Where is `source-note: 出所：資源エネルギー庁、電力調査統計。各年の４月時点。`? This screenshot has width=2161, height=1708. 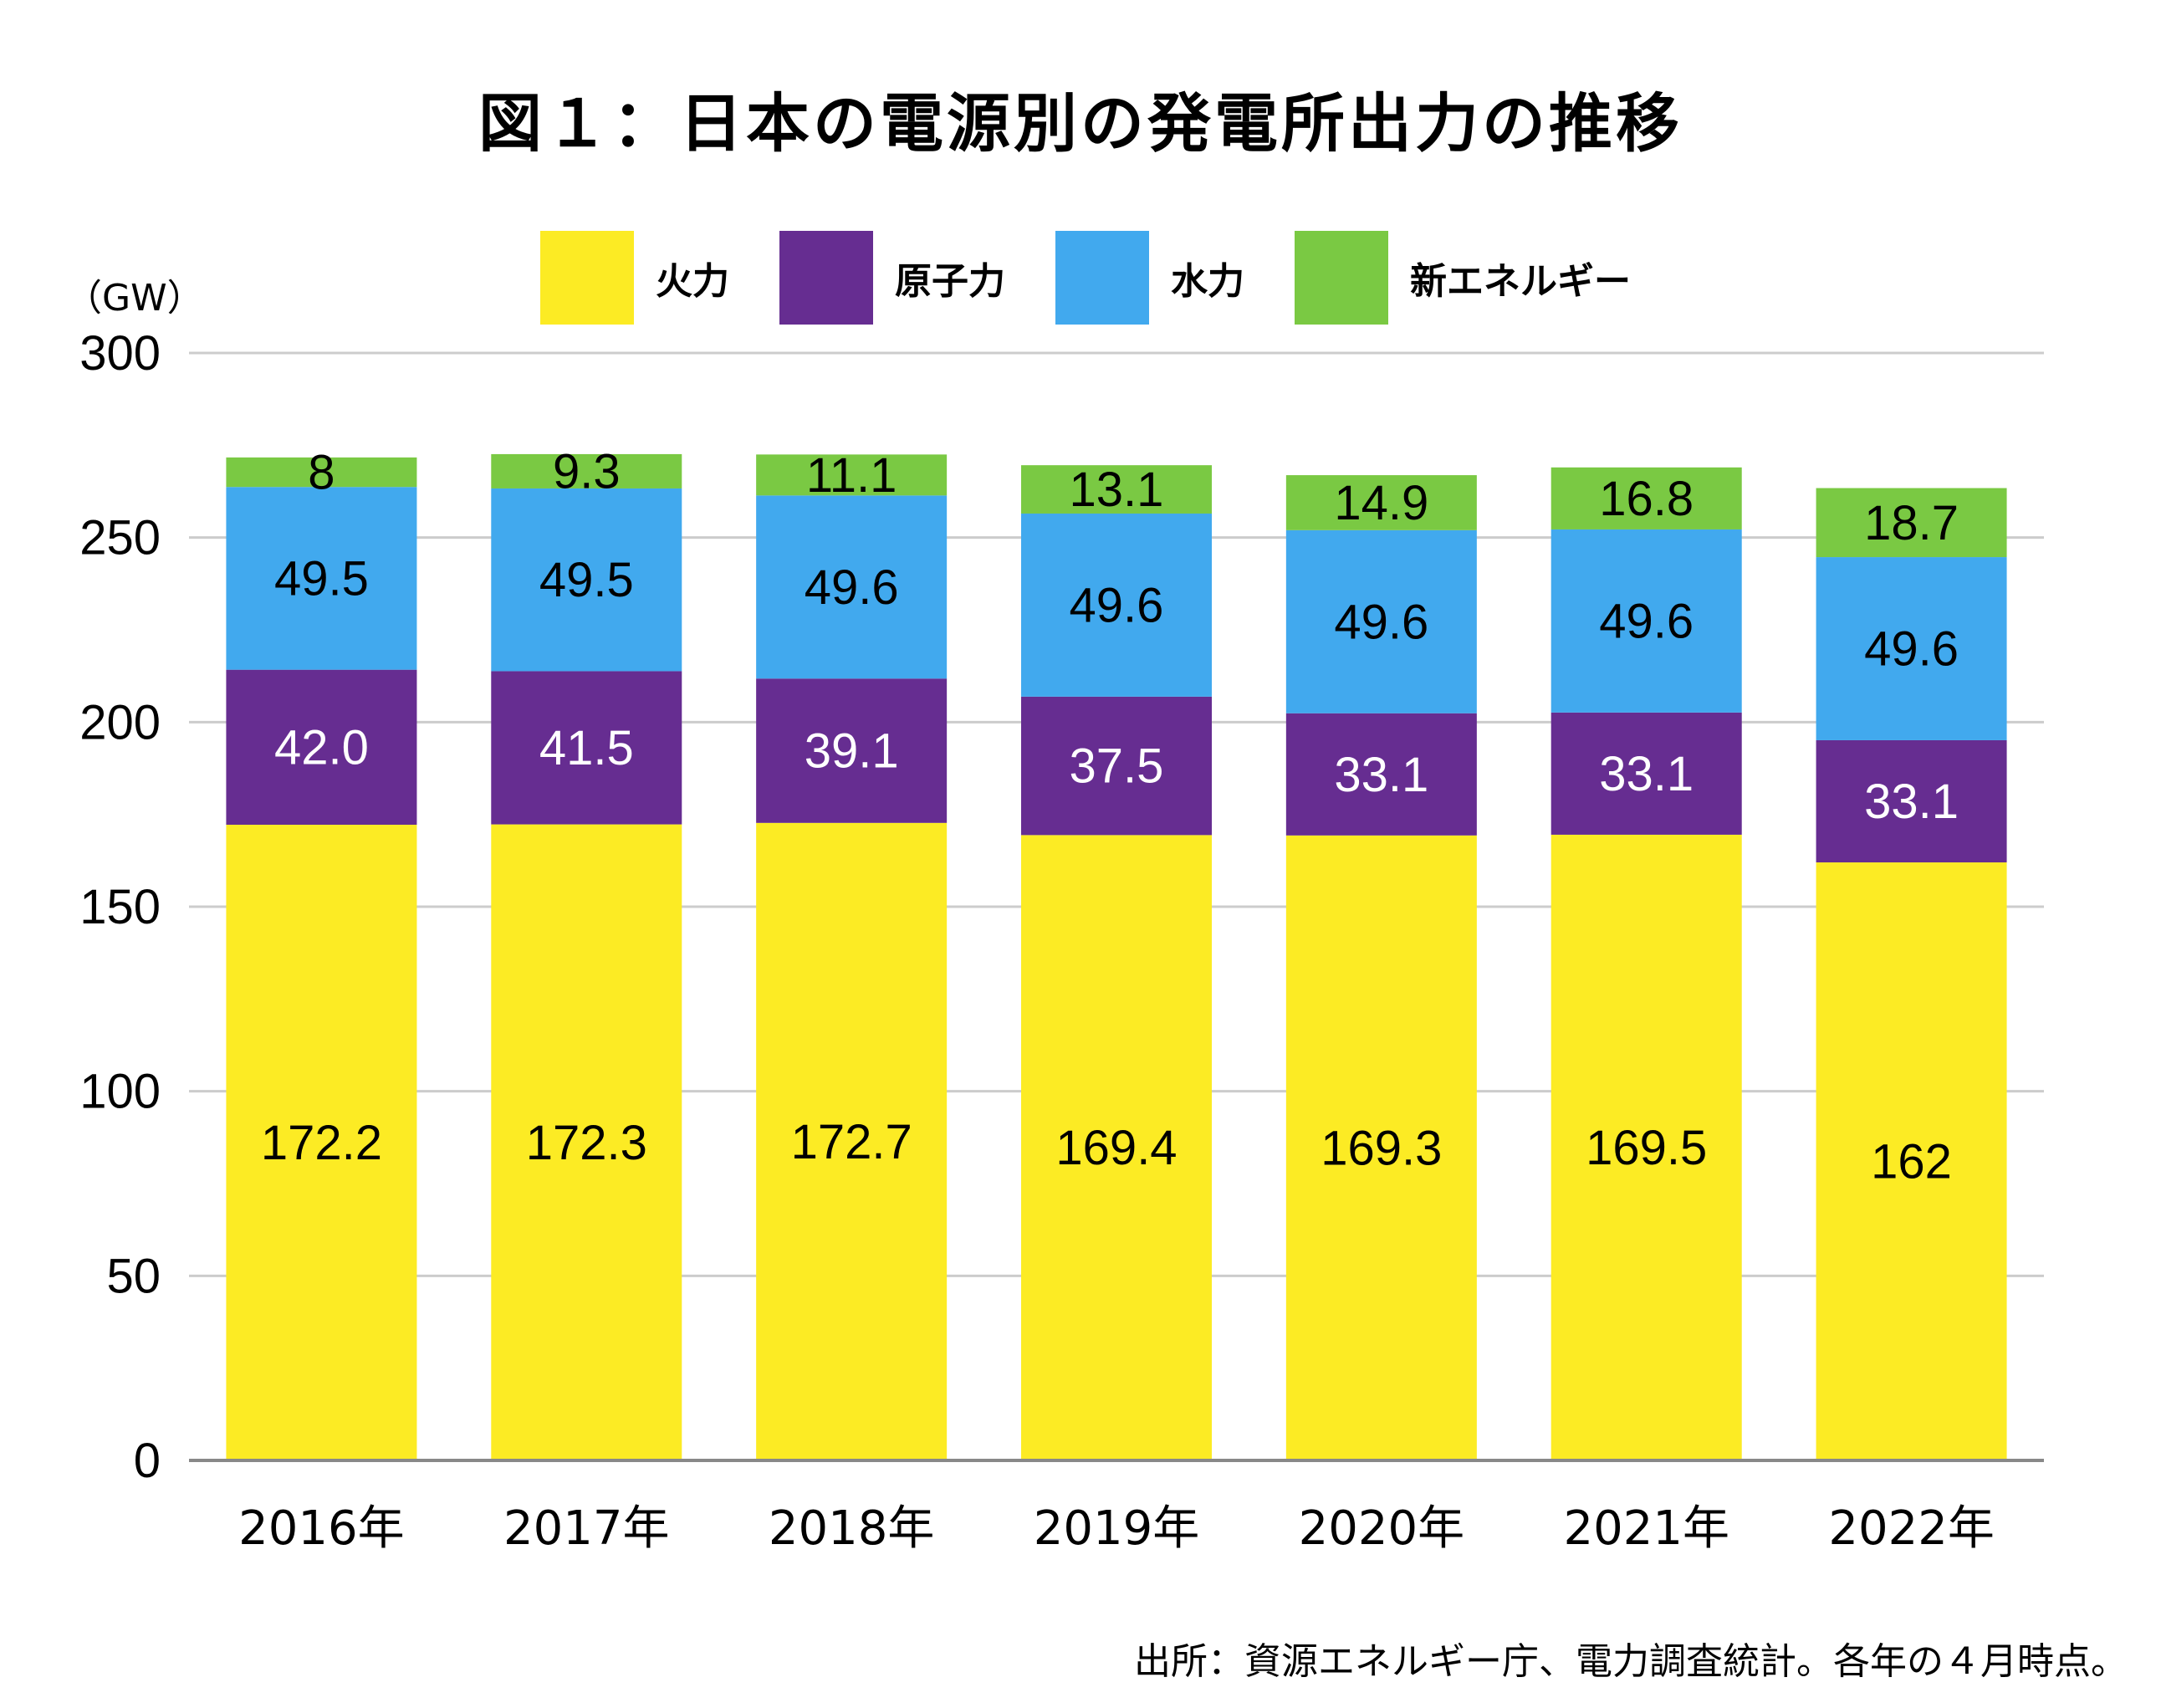 source-note: 出所：資源エネルギー庁、電力調査統計。各年の４月時点。 is located at coordinates (1631, 1662).